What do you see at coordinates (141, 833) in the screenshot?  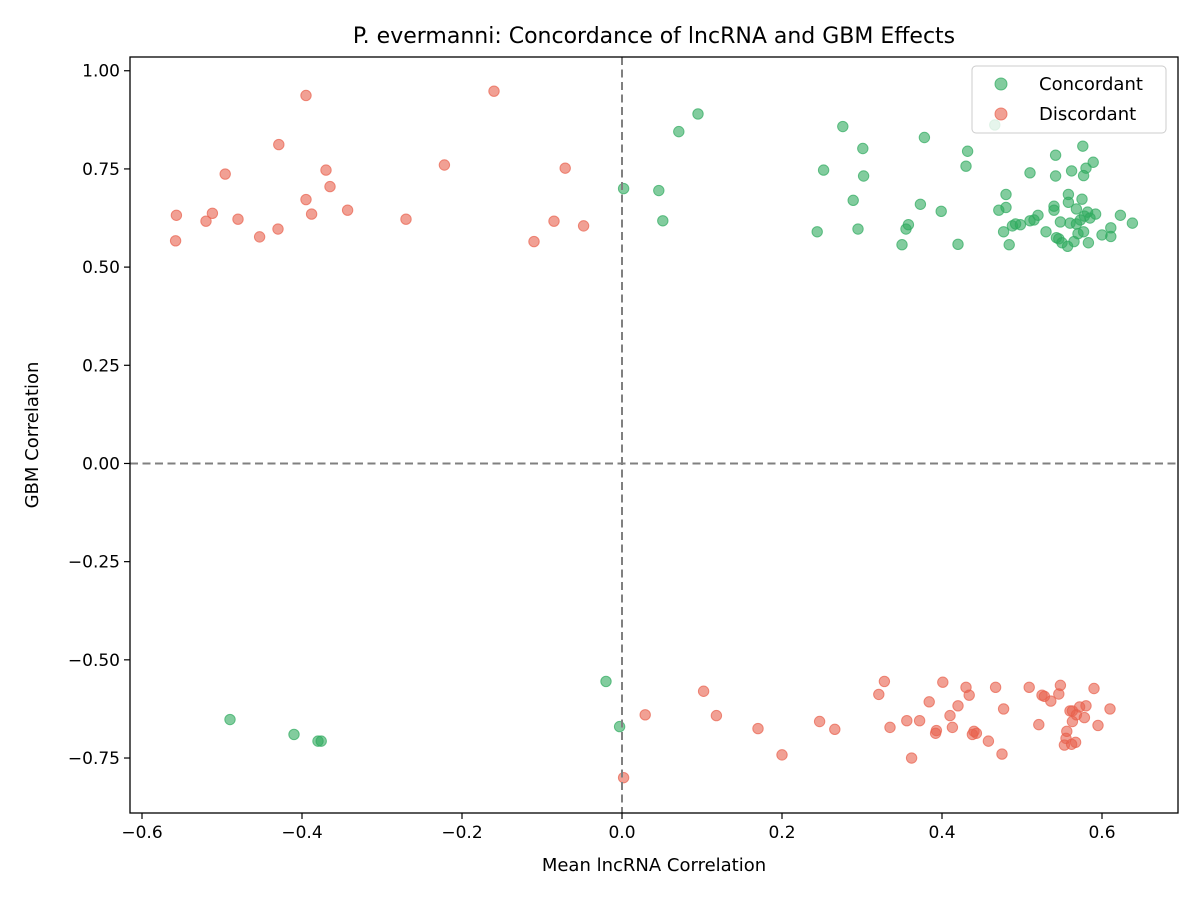 I see `x-tick-label: −0.6` at bounding box center [141, 833].